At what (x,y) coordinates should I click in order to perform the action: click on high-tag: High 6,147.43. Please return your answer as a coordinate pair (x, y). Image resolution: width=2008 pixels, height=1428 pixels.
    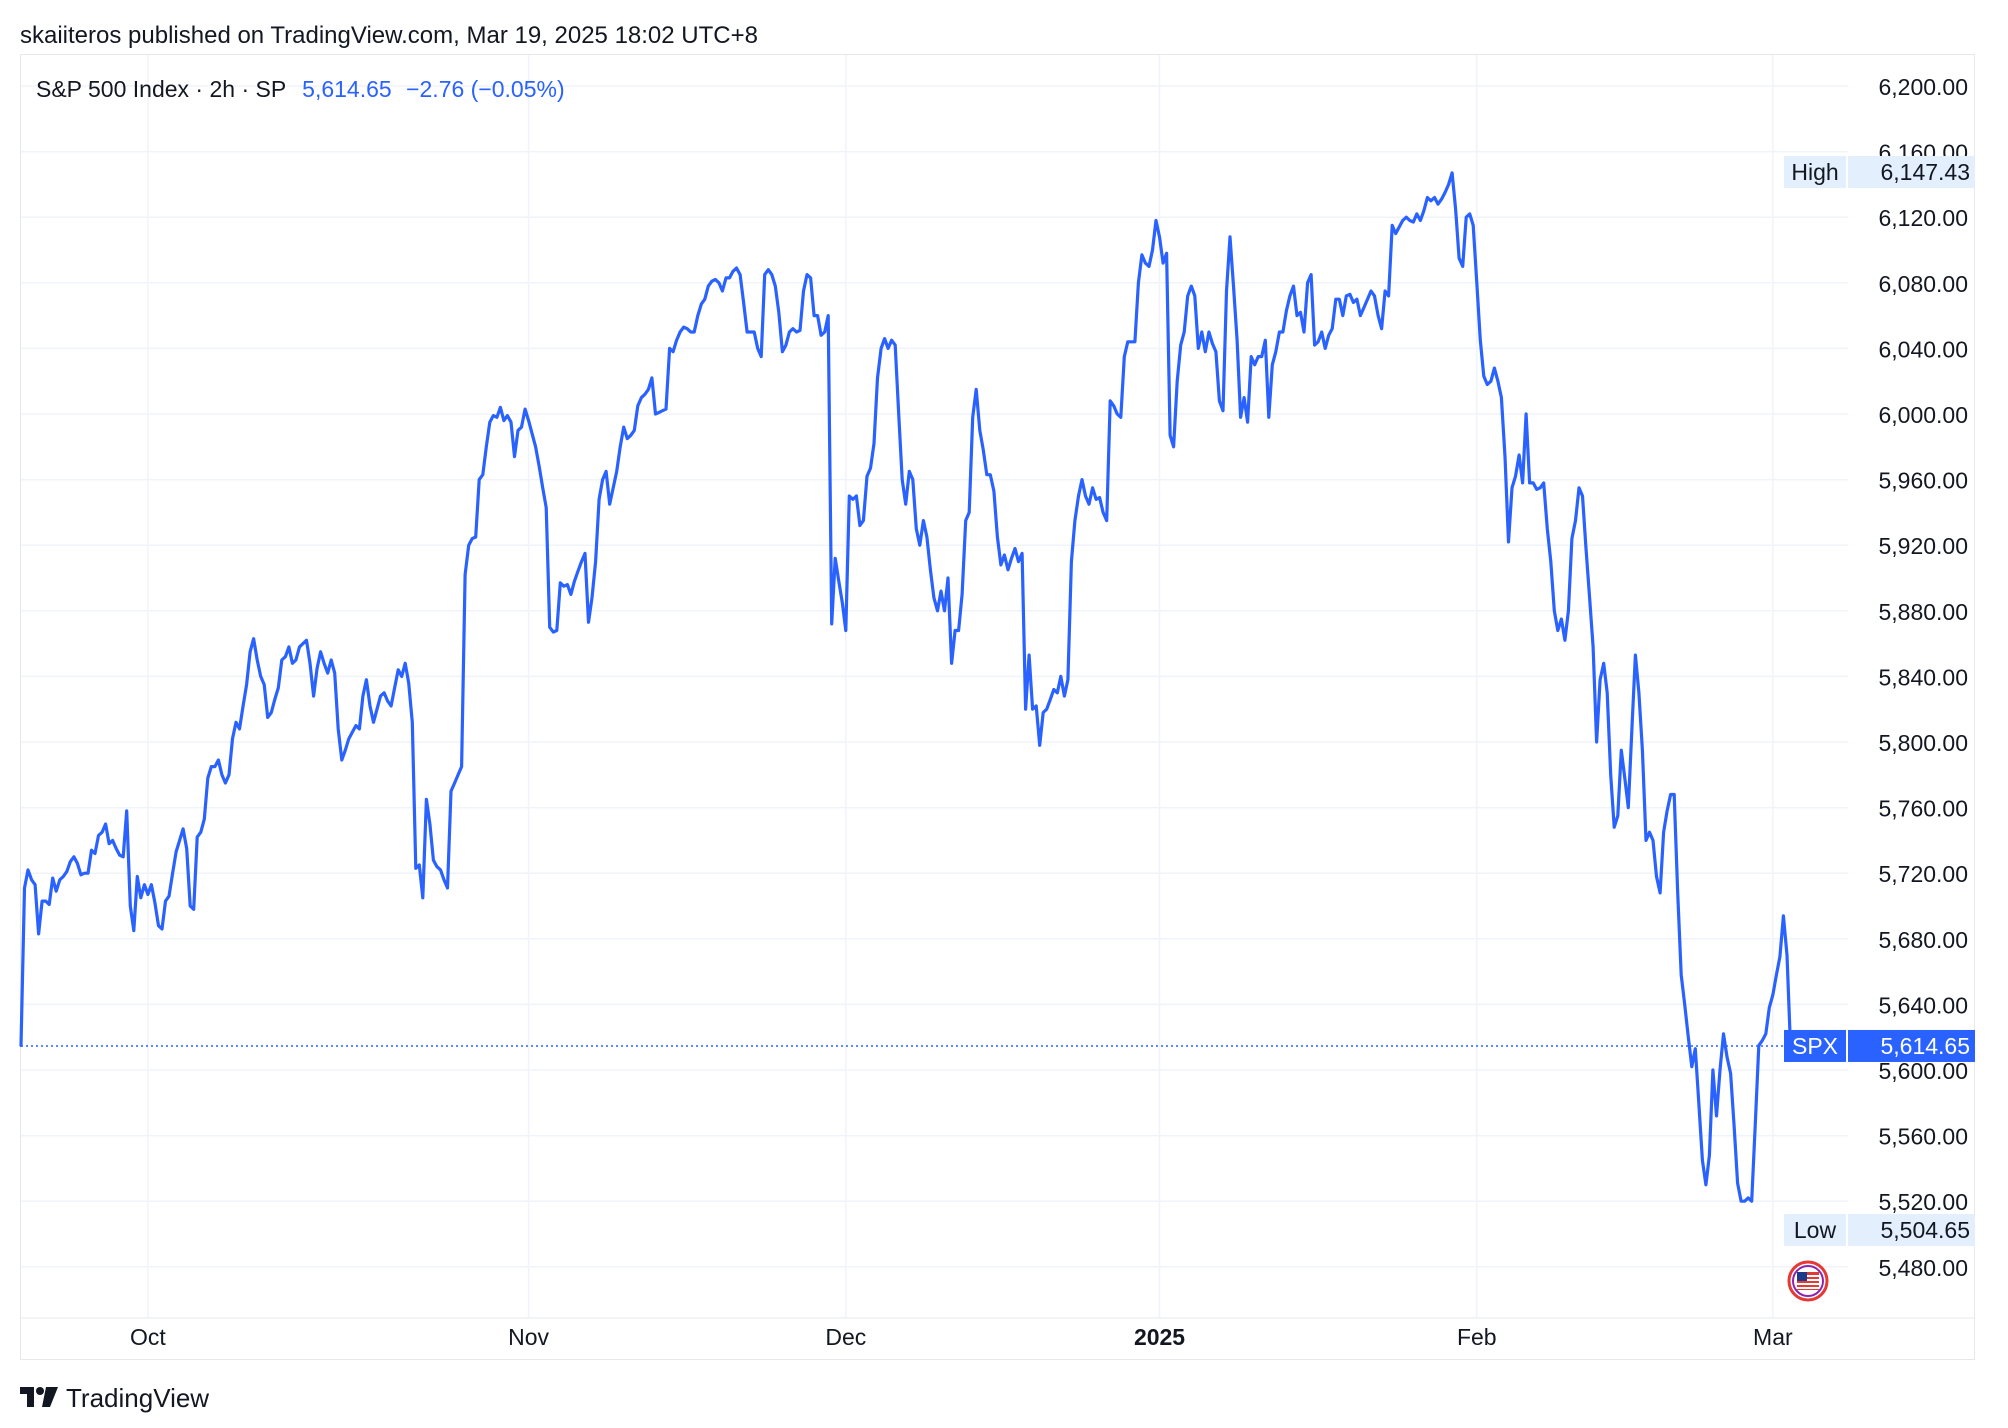
    Looking at the image, I should click on (1879, 172).